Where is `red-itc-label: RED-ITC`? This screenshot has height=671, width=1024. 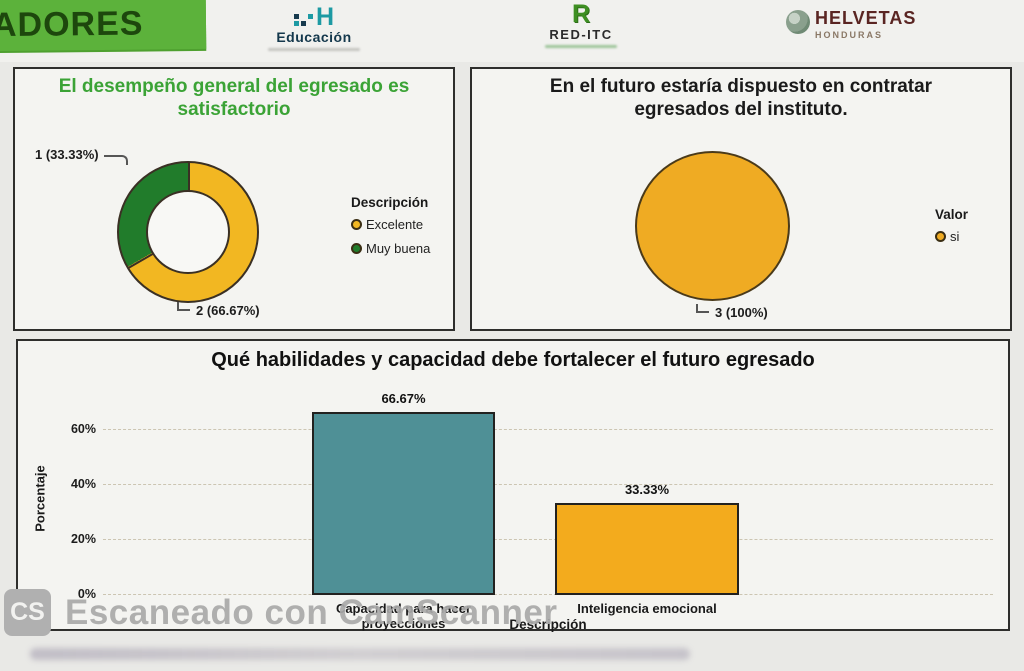 red-itc-label: RED-ITC is located at coordinates (581, 34).